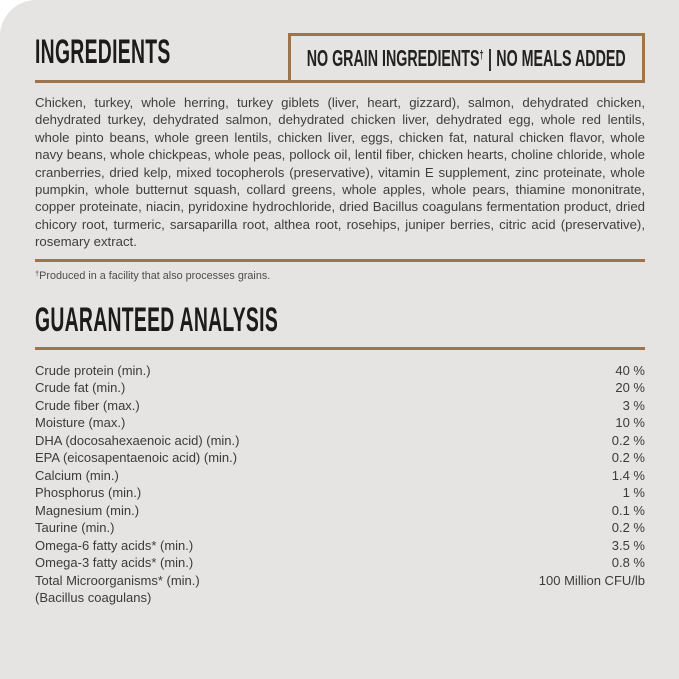  What do you see at coordinates (136, 458) in the screenshot?
I see `row-label: EPA (eicosapentaenoic acid) (min.)` at bounding box center [136, 458].